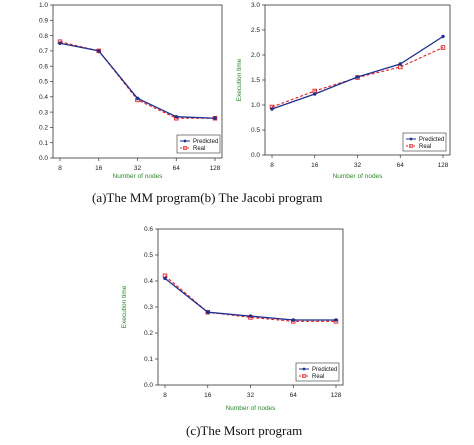 Image resolution: width=474 pixels, height=445 pixels. Describe the element at coordinates (43, 36) in the screenshot. I see `y-tick-label: 0.8` at that location.